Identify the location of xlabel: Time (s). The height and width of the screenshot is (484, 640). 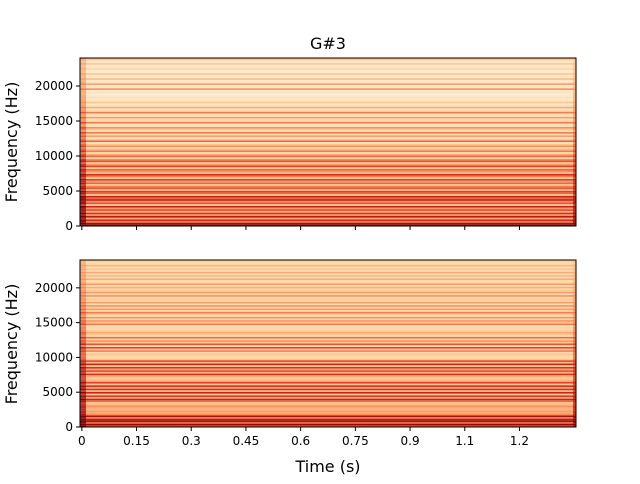
(327, 466).